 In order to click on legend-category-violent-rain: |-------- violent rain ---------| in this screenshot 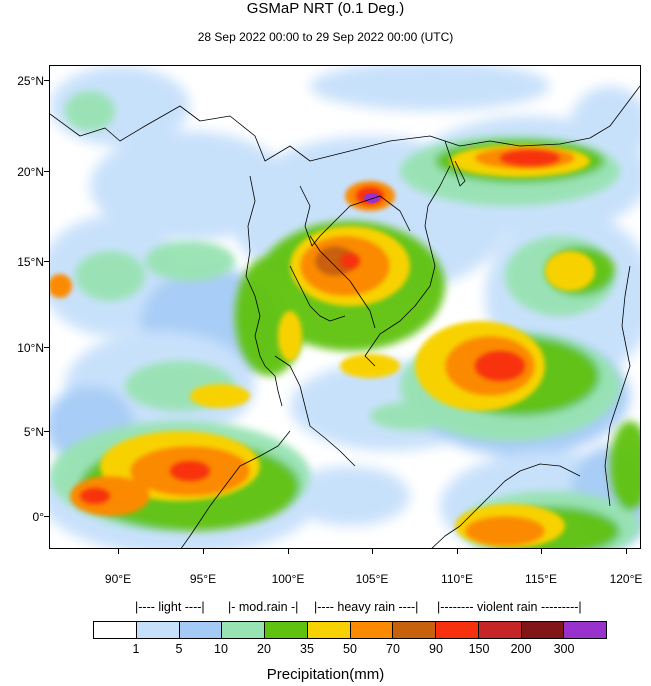, I will do `click(509, 607)`.